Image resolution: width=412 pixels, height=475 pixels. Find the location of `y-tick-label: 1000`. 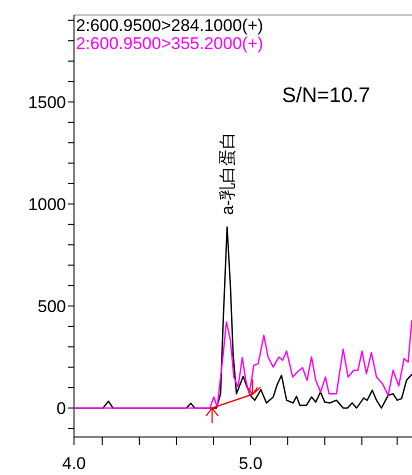

y-tick-label: 1000 is located at coordinates (47, 204).